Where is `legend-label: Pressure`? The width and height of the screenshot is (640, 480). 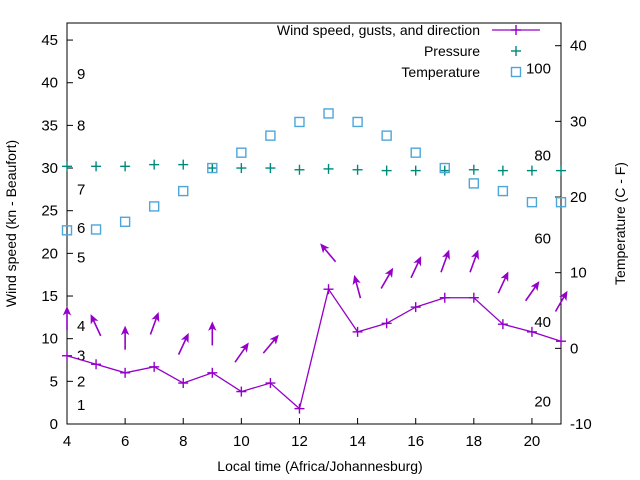 legend-label: Pressure is located at coordinates (452, 51).